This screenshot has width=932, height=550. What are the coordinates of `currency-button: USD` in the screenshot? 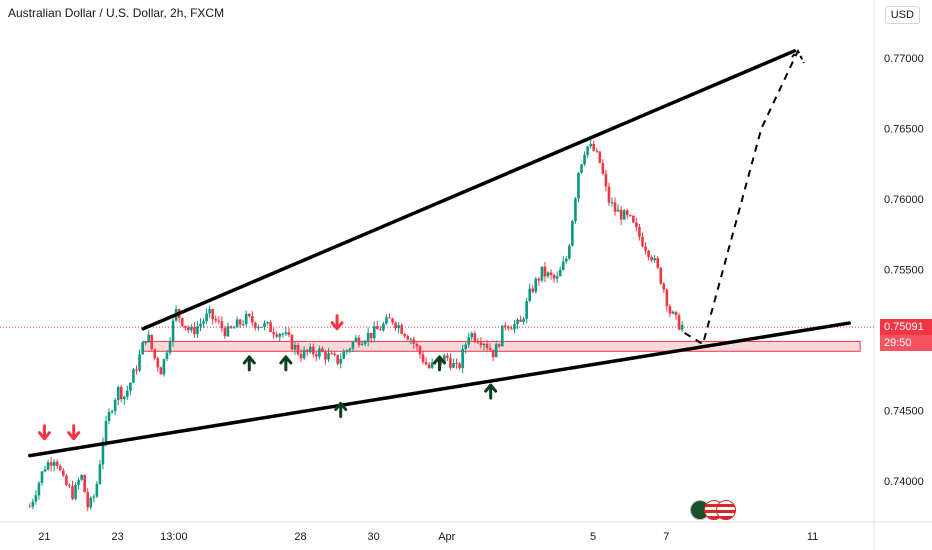 It's located at (902, 15).